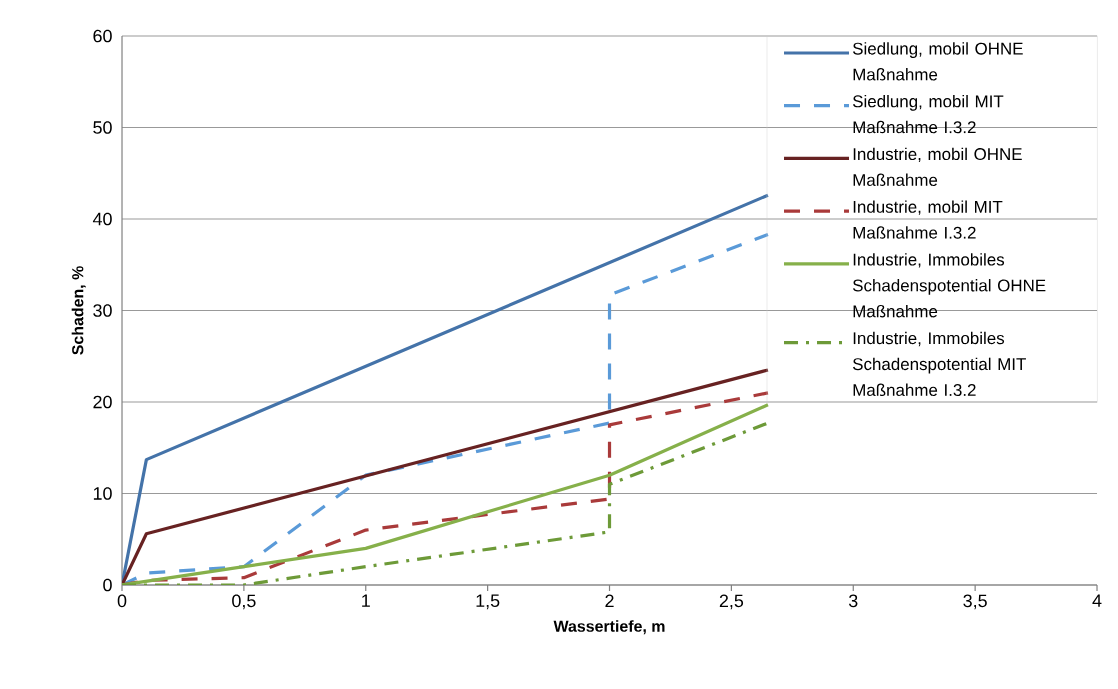 Image resolution: width=1118 pixels, height=689 pixels. What do you see at coordinates (102, 493) in the screenshot?
I see `y-tick-label: 10` at bounding box center [102, 493].